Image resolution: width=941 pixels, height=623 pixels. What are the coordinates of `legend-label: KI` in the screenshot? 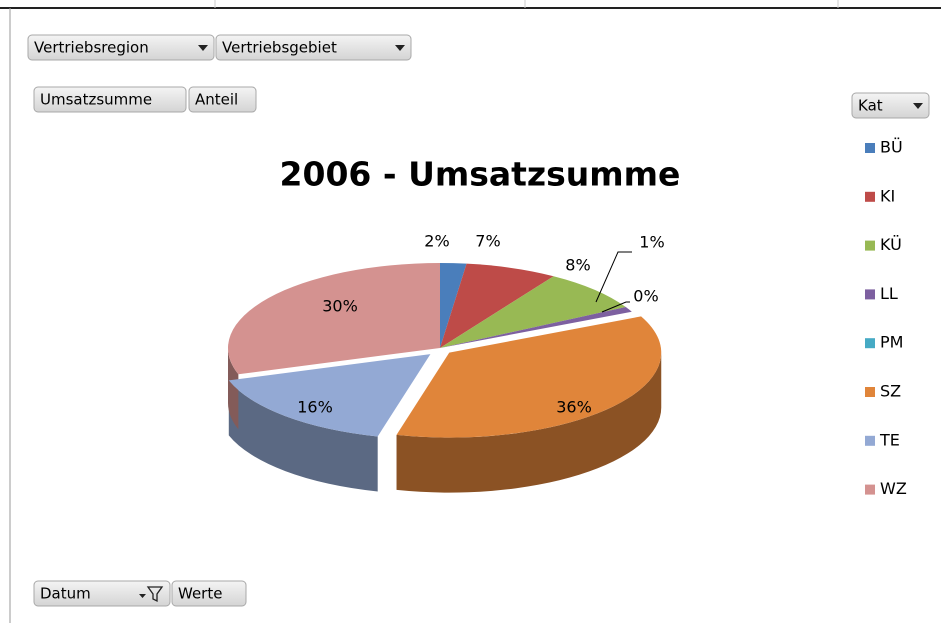 It's located at (887, 195).